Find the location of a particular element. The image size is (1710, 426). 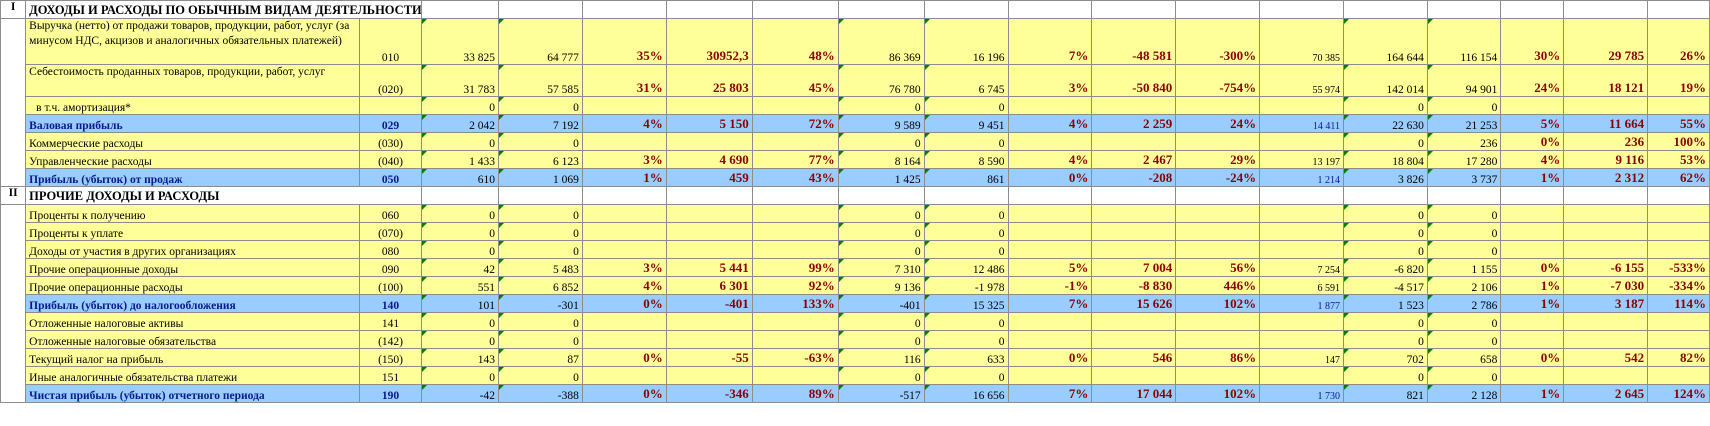

difference-cell: -346 is located at coordinates (709, 393).